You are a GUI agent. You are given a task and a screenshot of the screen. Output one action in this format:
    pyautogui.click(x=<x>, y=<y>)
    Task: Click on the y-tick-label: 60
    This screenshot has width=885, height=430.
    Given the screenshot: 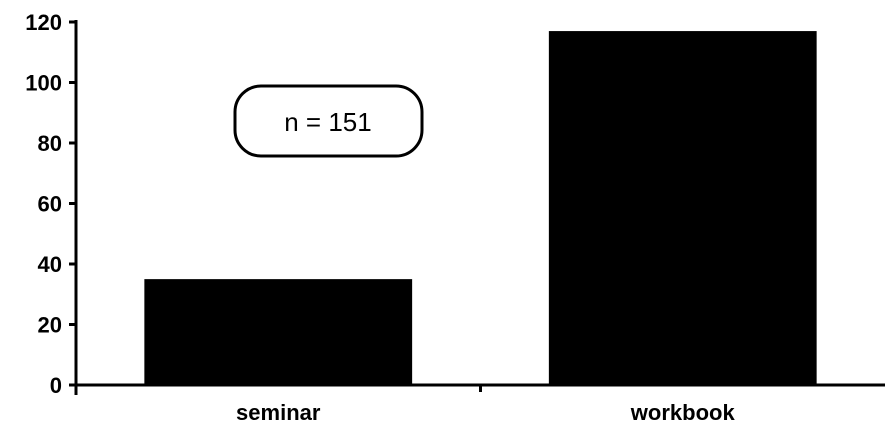 What is the action you would take?
    pyautogui.click(x=50, y=204)
    